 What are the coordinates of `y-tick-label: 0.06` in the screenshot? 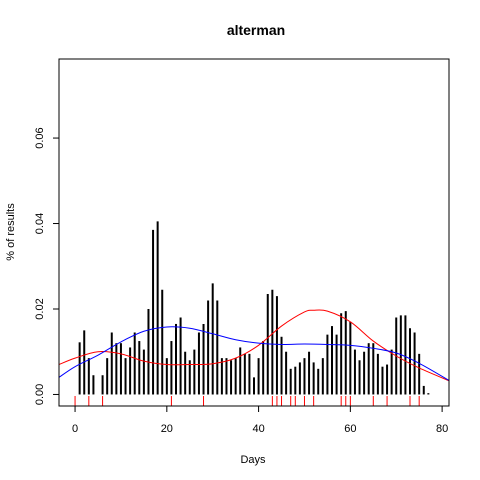 It's located at (40, 137).